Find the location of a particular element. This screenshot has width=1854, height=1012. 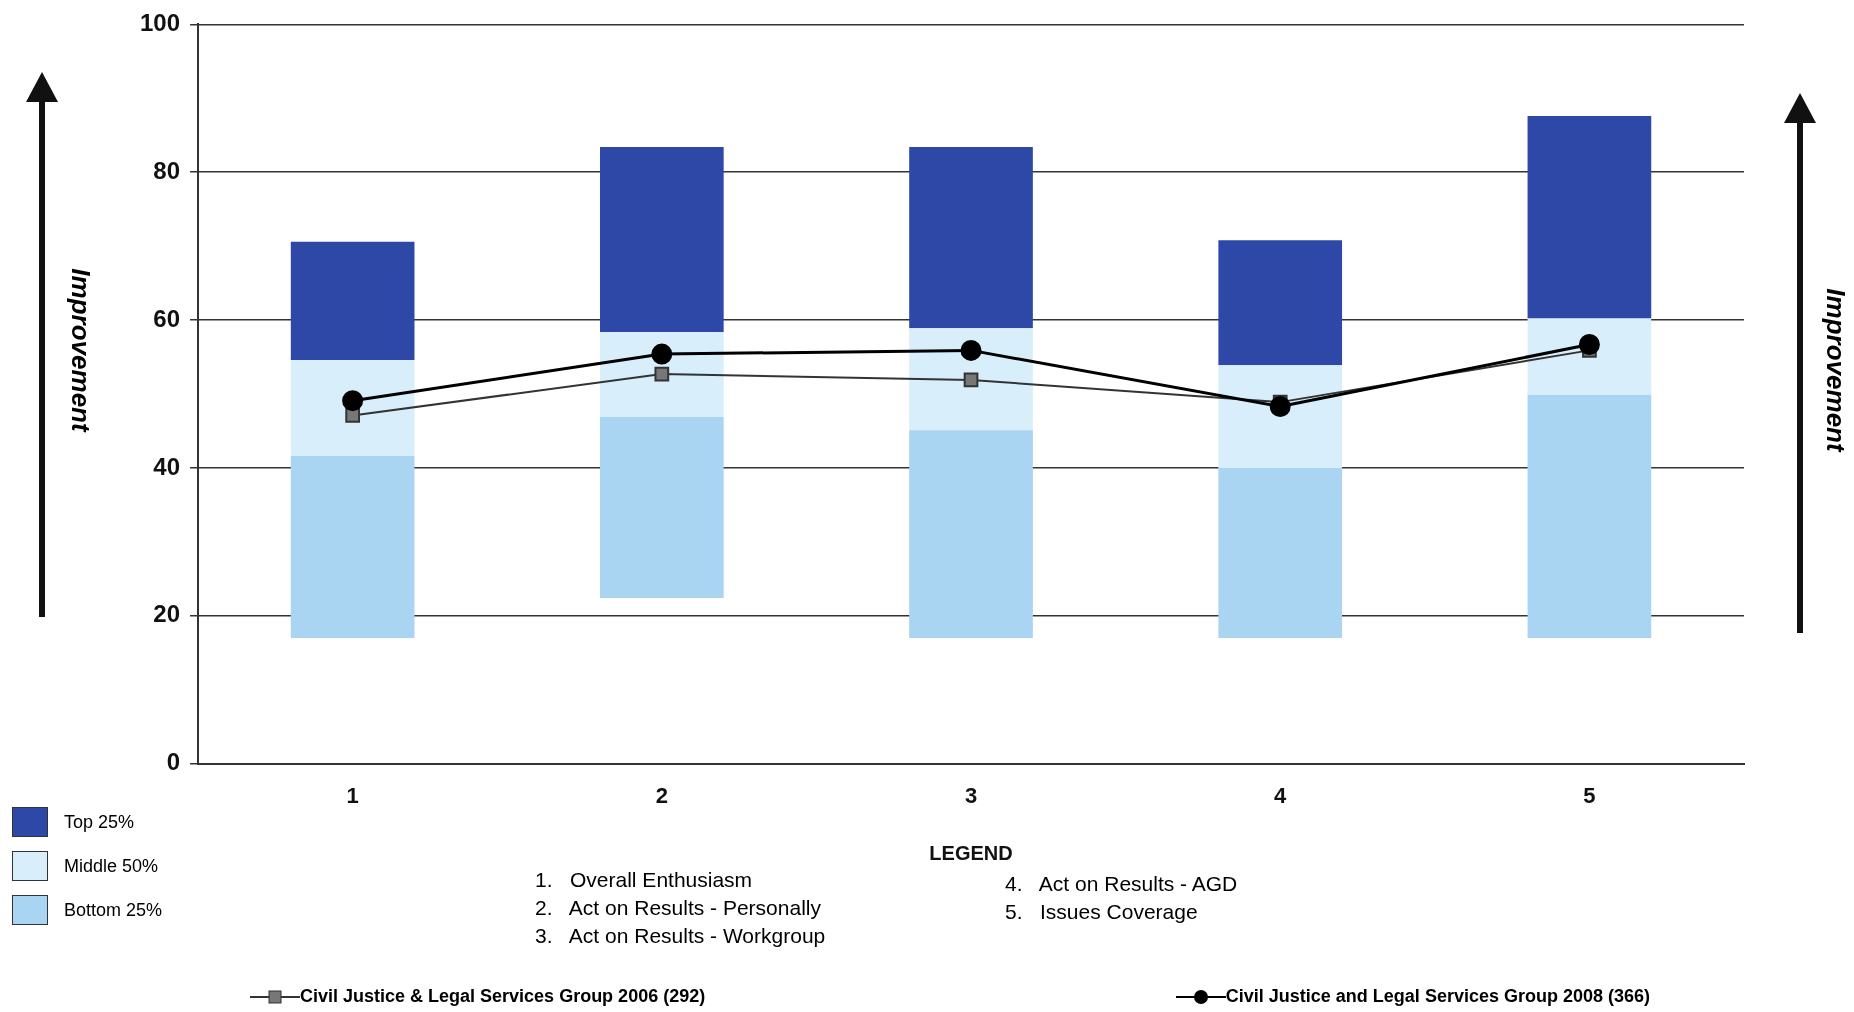

legend-label: Civil Justice & Legal Services Group 2006 (292) is located at coordinates (502, 996).